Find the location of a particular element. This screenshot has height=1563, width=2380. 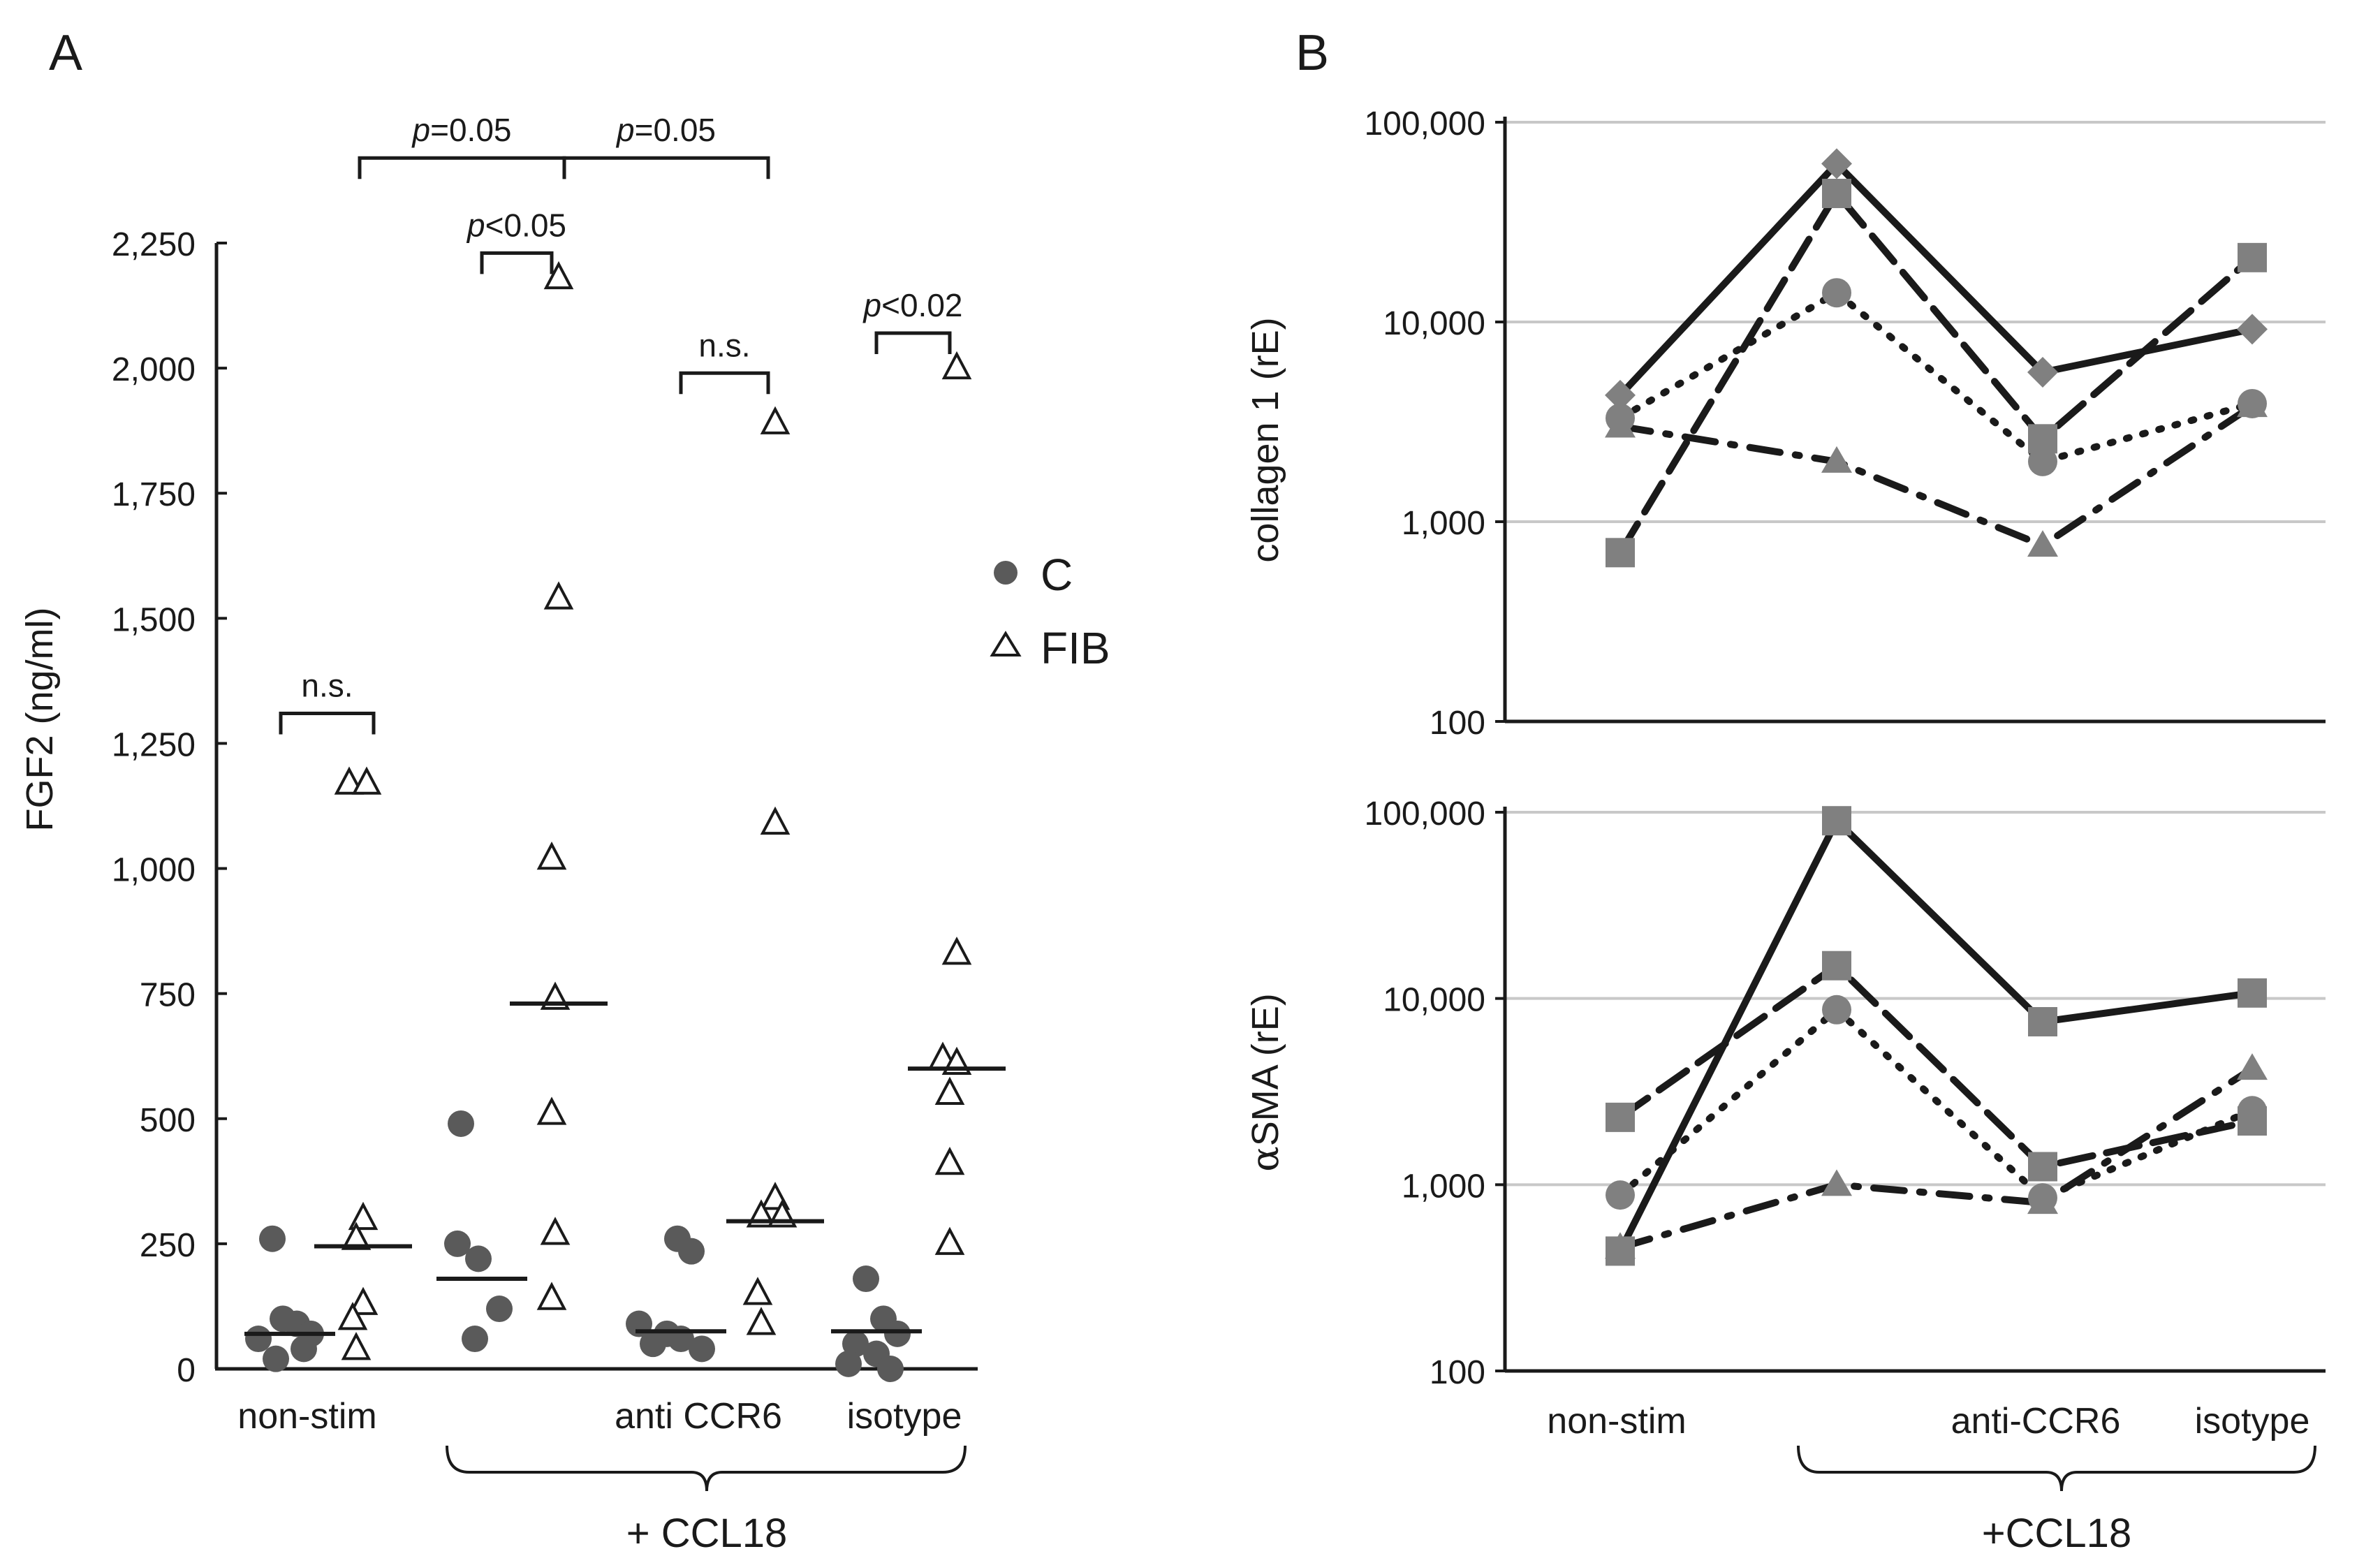

panel-a-y-tick-label: 2,000 is located at coordinates (154, 369).